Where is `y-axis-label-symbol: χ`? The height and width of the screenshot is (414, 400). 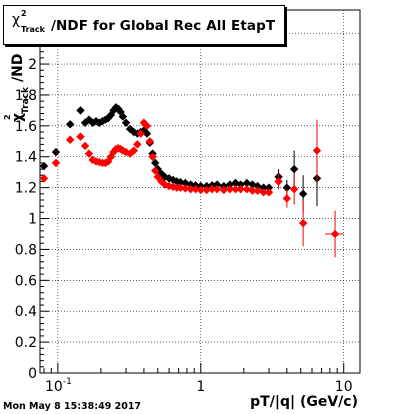
y-axis-label-symbol: χ is located at coordinates (18, 117).